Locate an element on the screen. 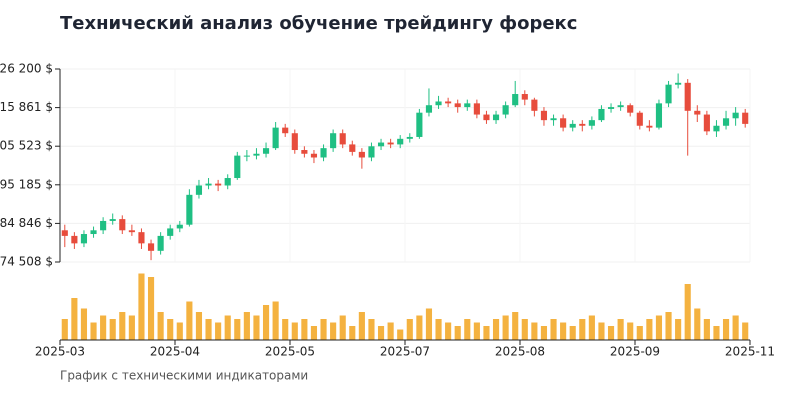  y-tick-label: 115 861 $ is located at coordinates (26, 107).